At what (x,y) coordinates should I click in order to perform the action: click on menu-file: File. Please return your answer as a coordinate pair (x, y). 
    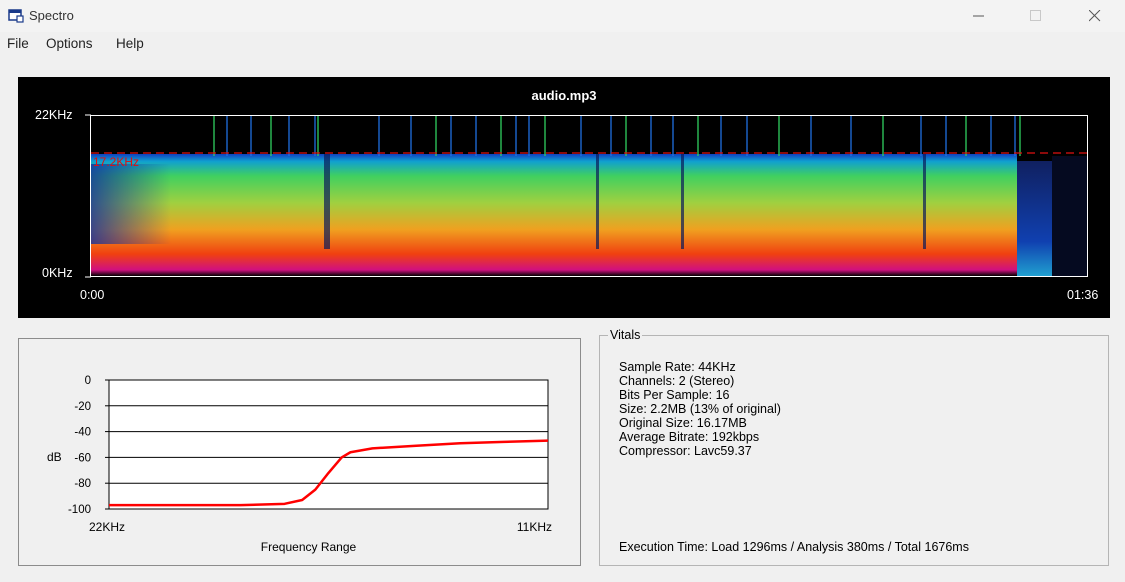
    Looking at the image, I should click on (18, 43).